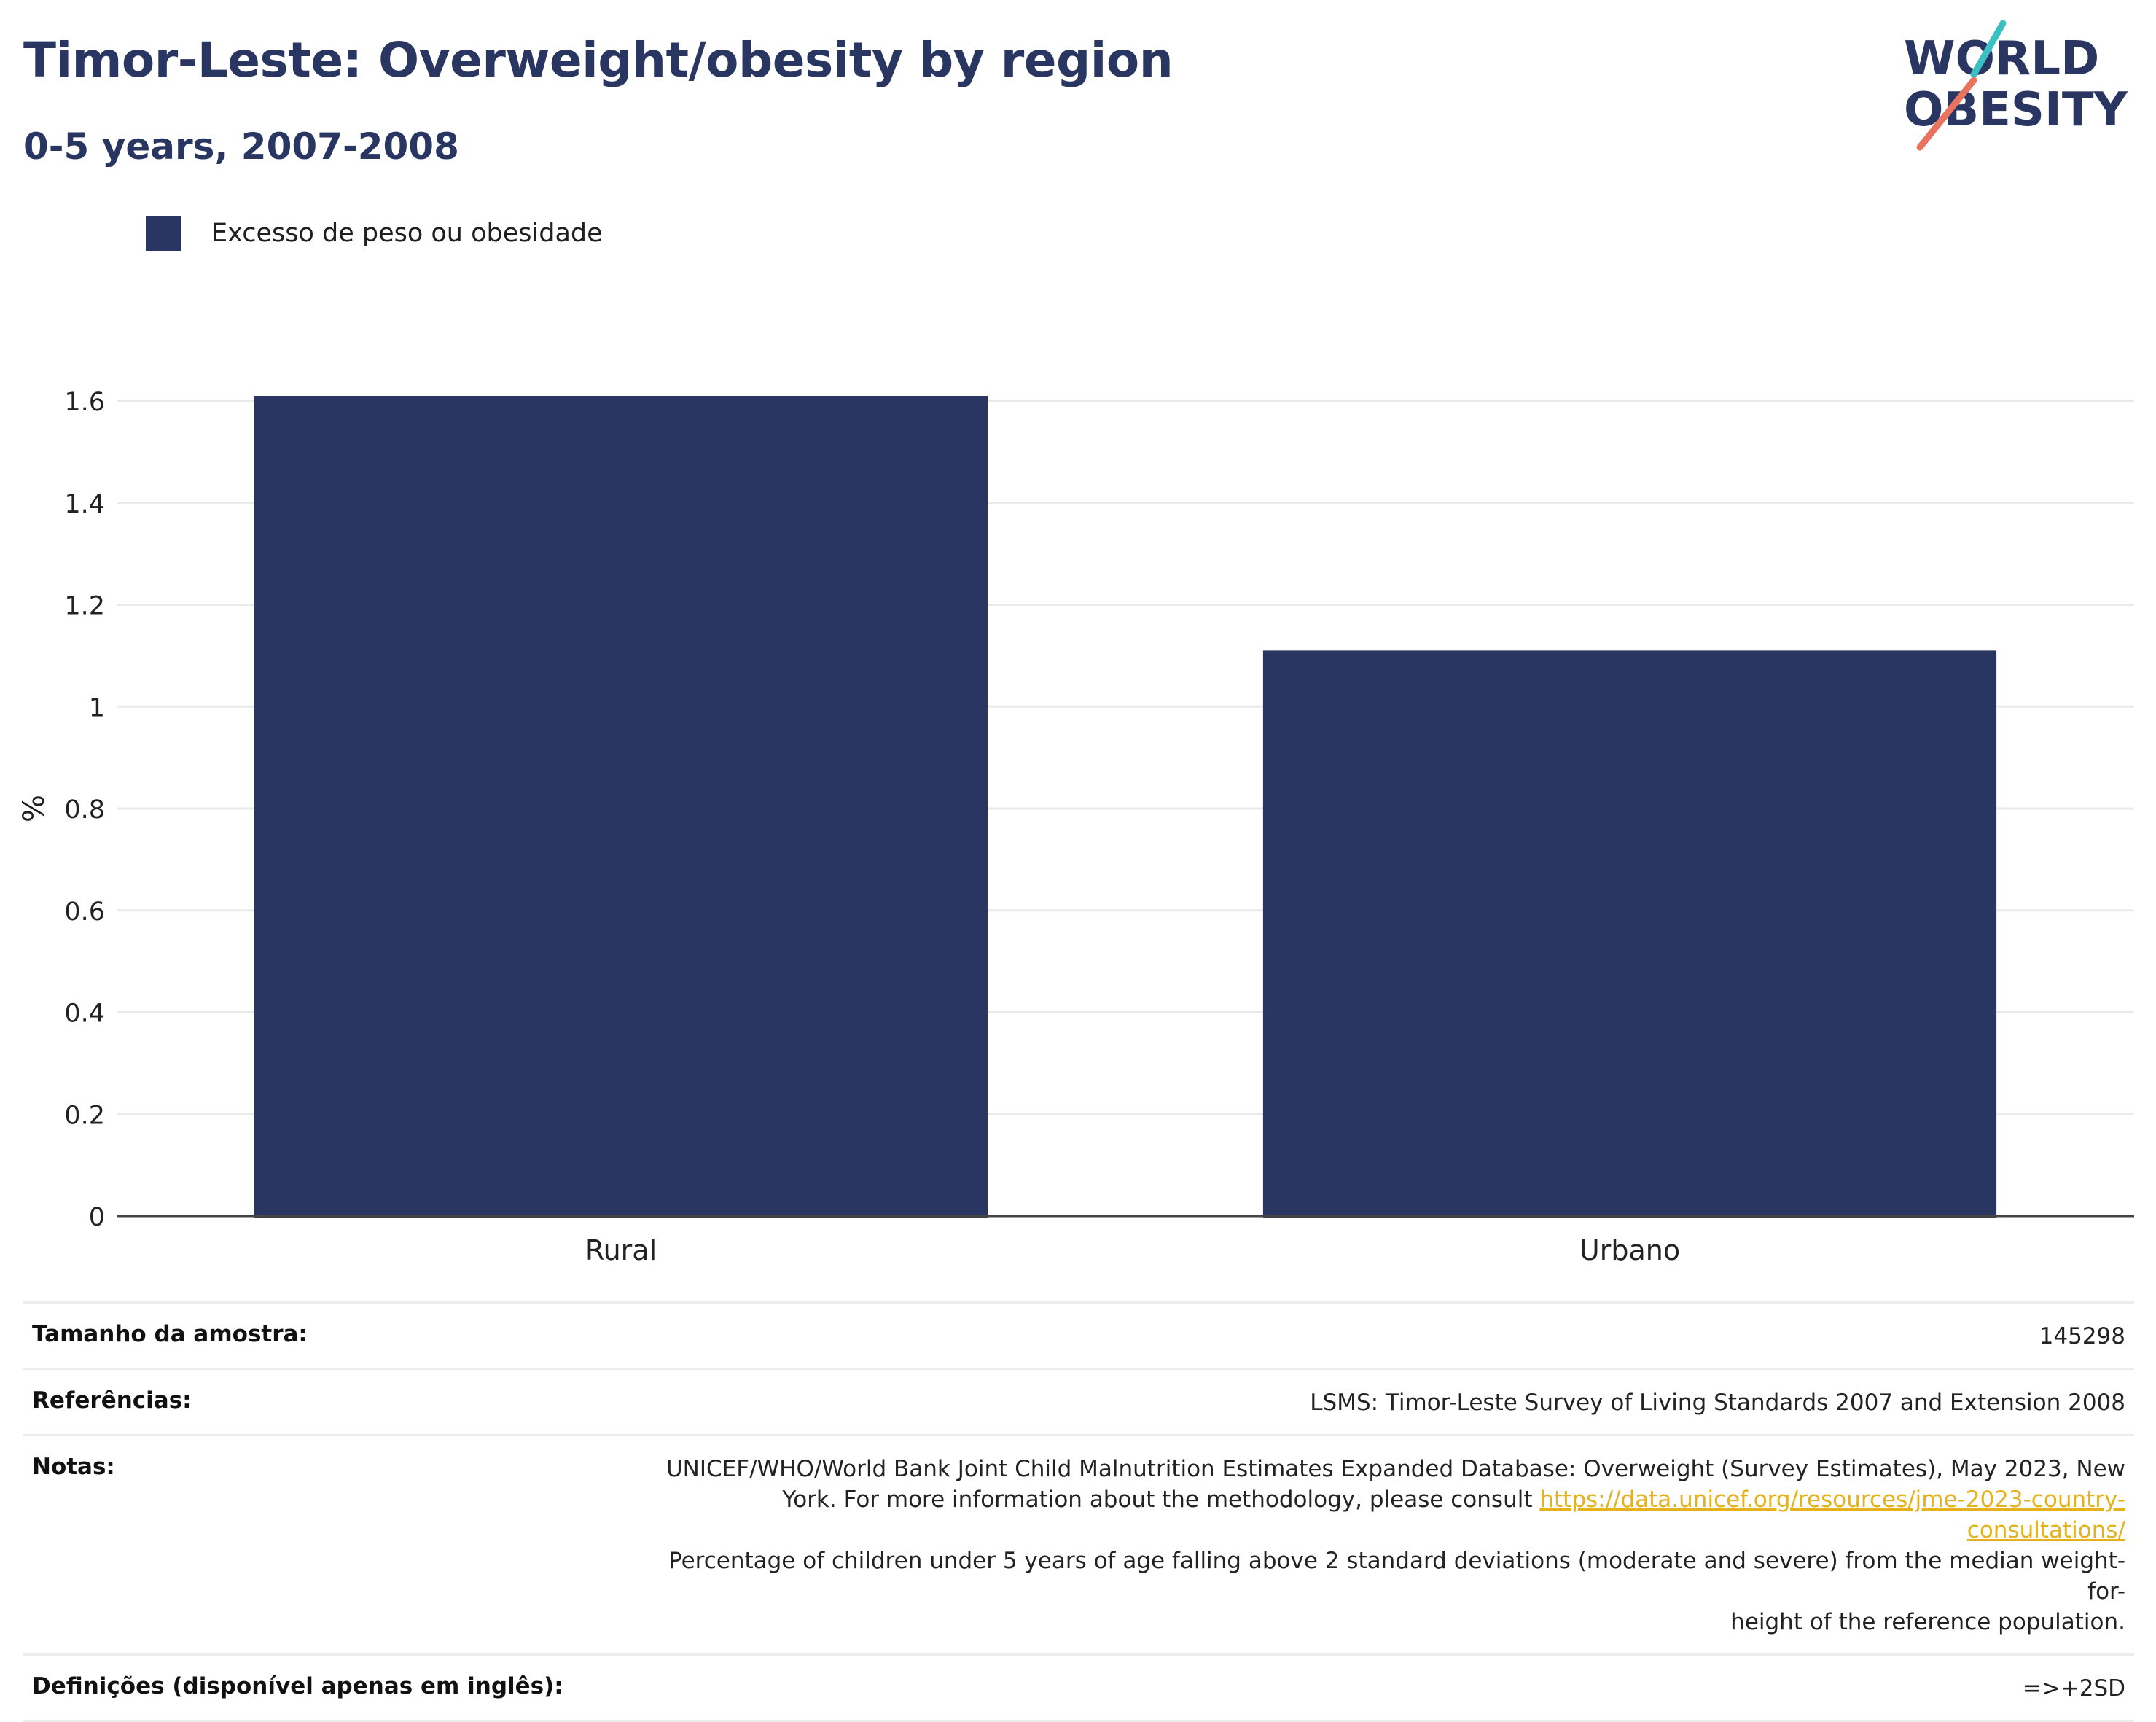  Describe the element at coordinates (97, 1217) in the screenshot. I see `y-tick-label: 0` at that location.